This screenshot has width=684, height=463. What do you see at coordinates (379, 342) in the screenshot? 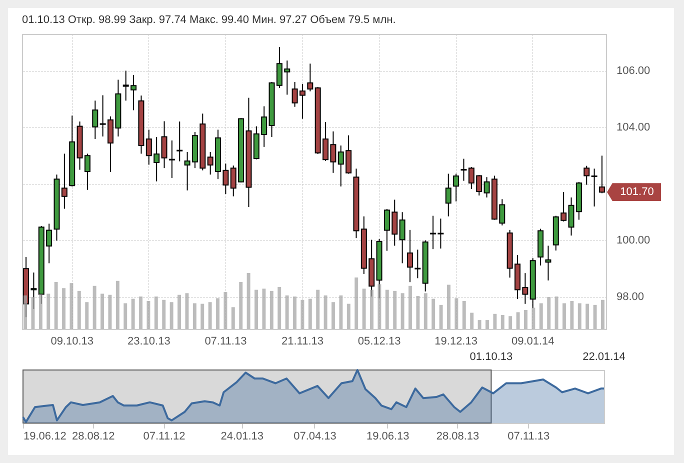
I see `x-tick-label: 05.12.13` at bounding box center [379, 342].